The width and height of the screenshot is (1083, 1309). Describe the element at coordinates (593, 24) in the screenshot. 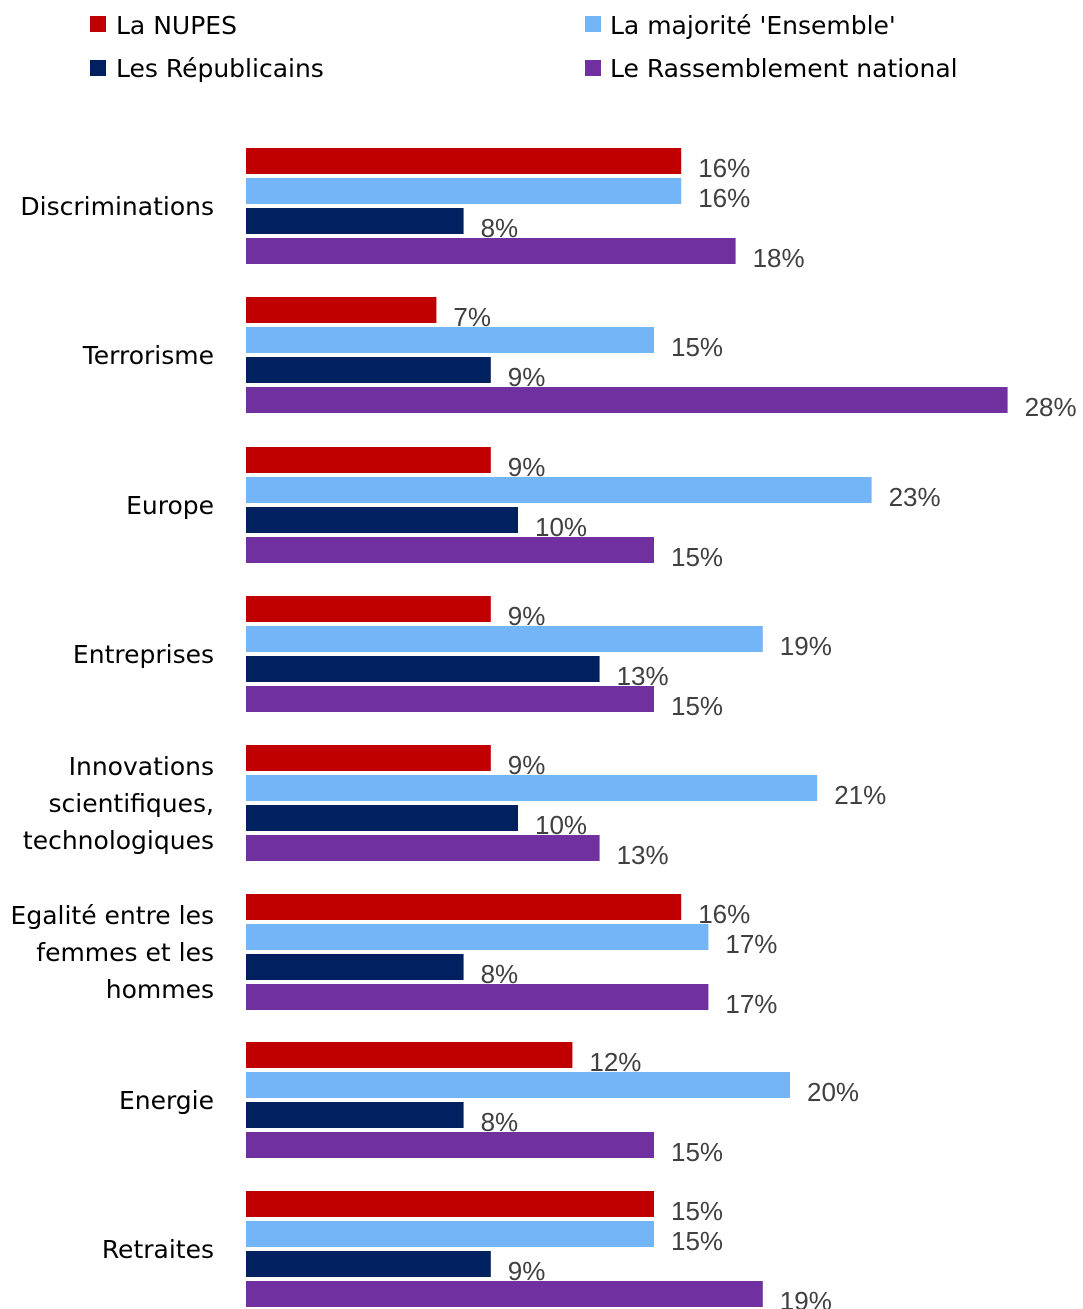

I see `legend-swatch-la-majorite-ensemble` at that location.